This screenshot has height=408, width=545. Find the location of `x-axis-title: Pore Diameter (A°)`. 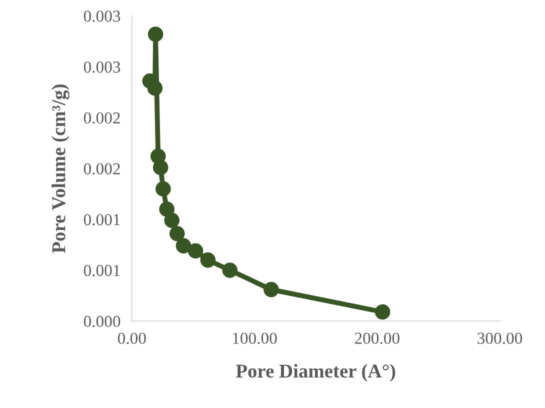

x-axis-title: Pore Diameter (A°) is located at coordinates (316, 373).